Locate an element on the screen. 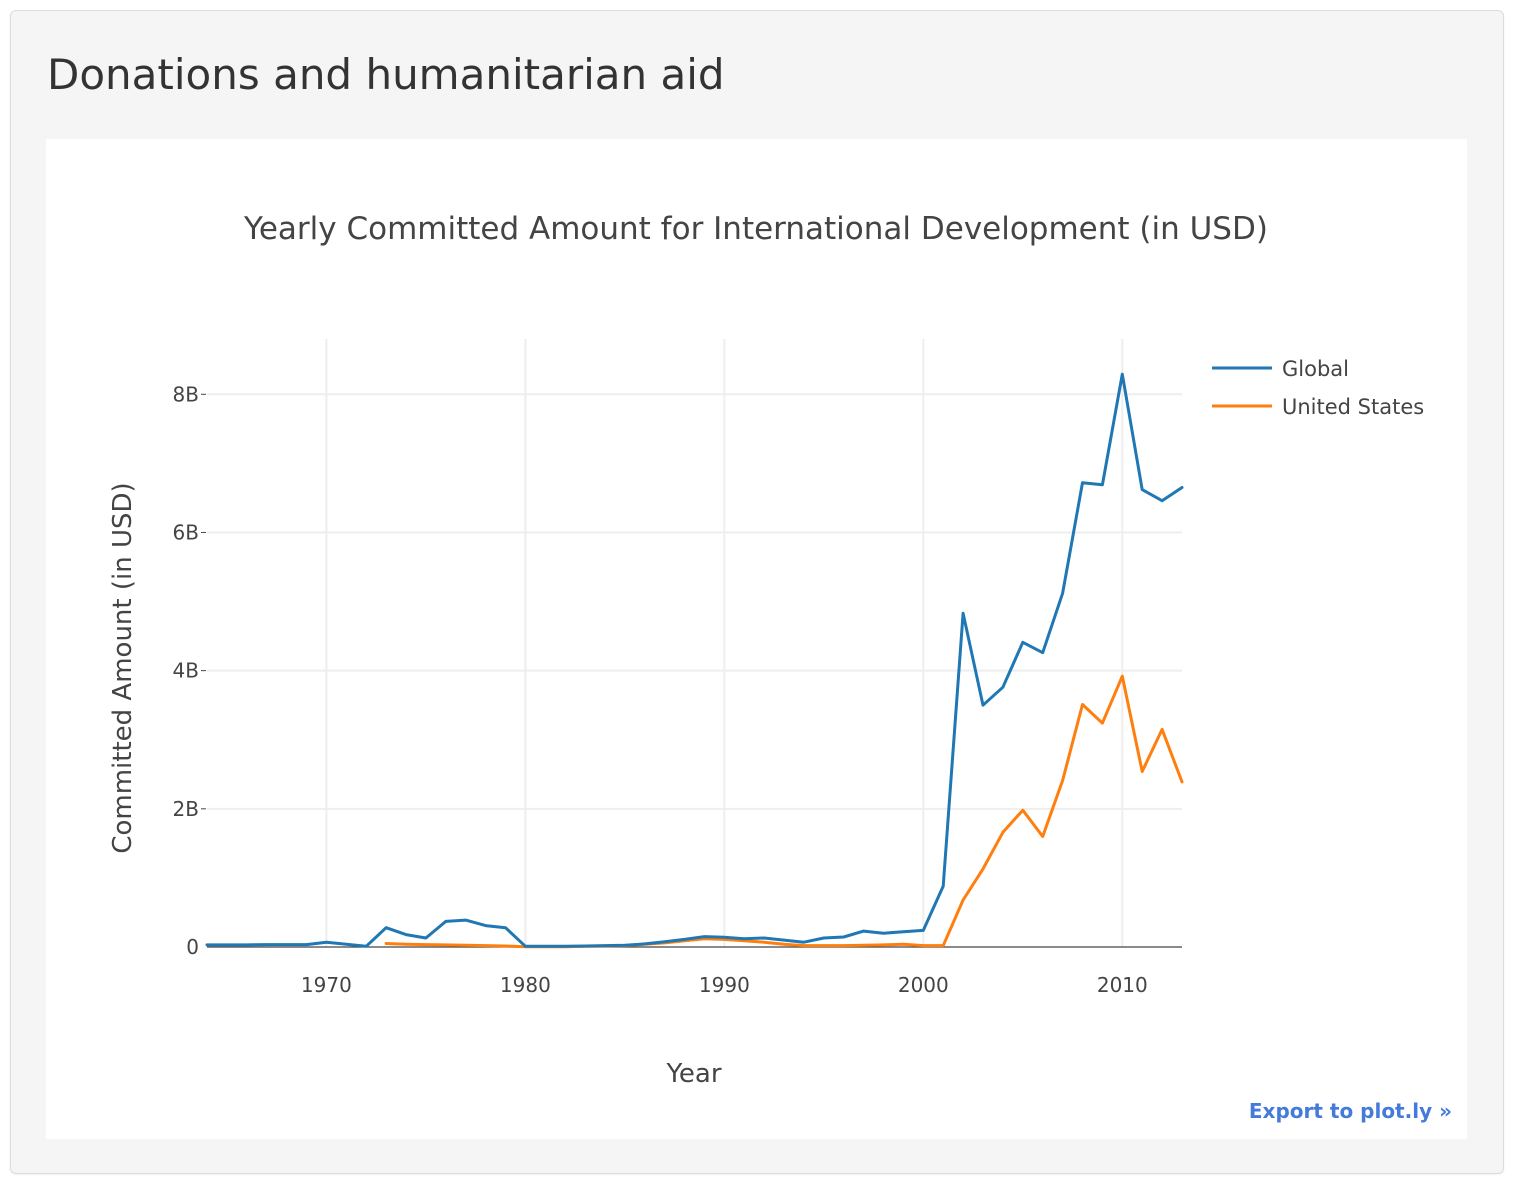 The image size is (1516, 1184). legend-label-global: Global is located at coordinates (1315, 369).